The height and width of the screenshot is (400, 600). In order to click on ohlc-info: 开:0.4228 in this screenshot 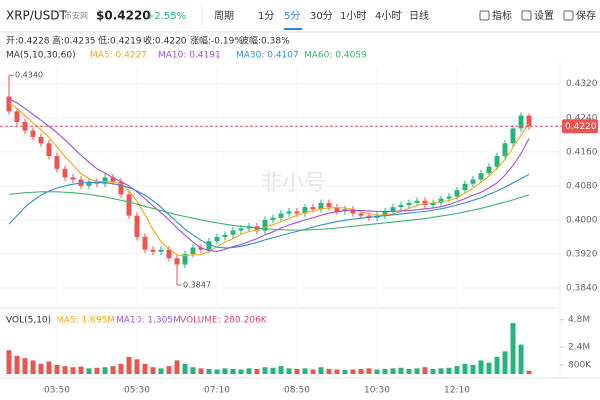, I will do `click(28, 41)`.